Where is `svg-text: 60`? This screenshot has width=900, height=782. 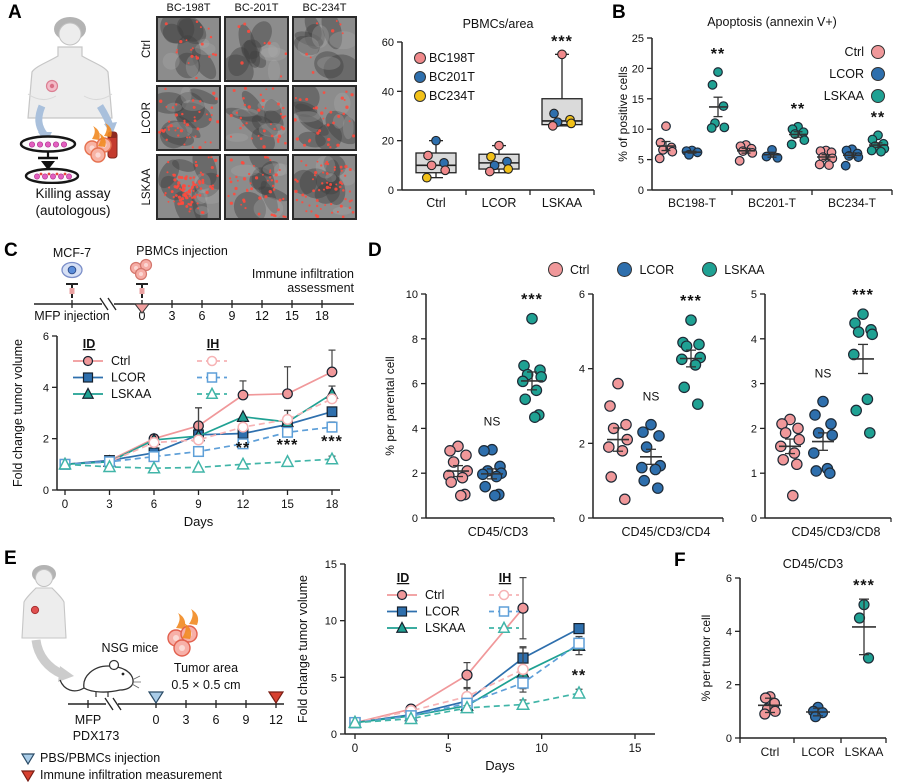
svg-text: 60 is located at coordinates (388, 43).